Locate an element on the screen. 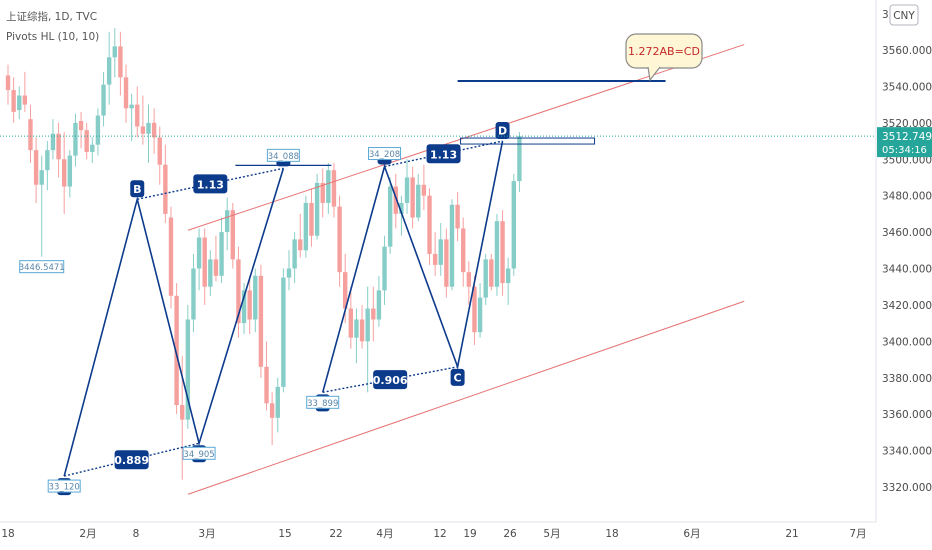 Image resolution: width=932 pixels, height=550 pixels. currency-badge: CNY is located at coordinates (904, 15).